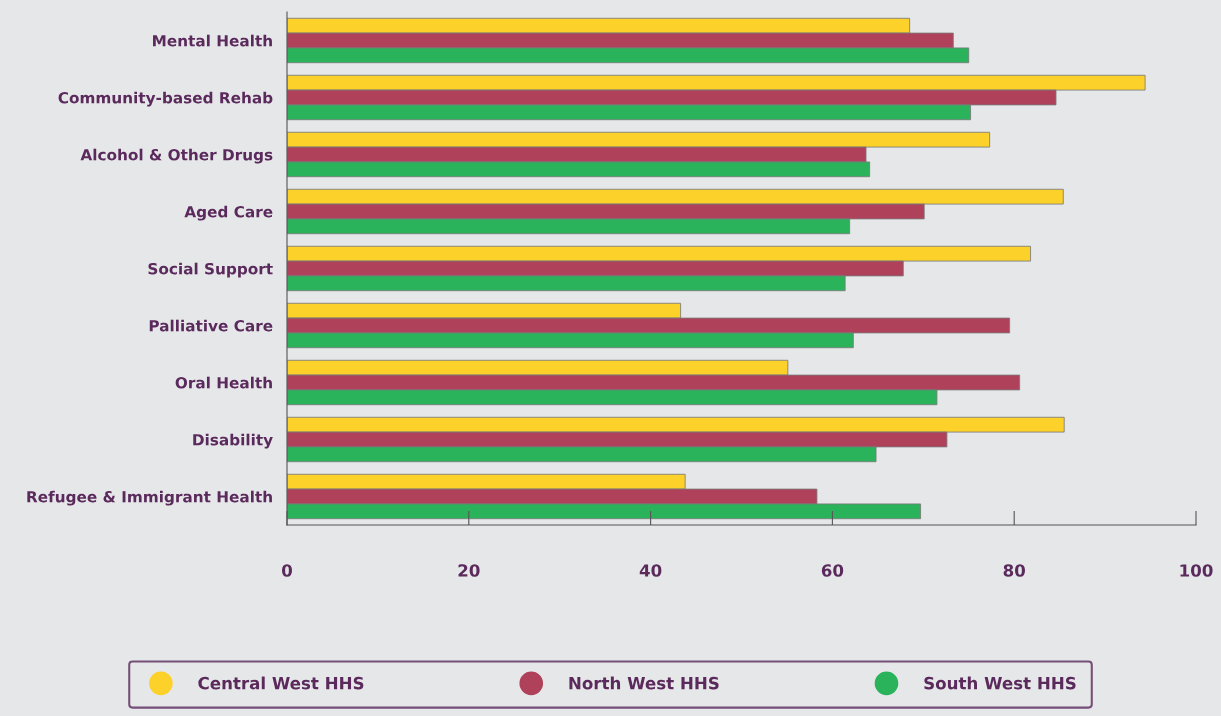 Image resolution: width=1221 pixels, height=716 pixels. Describe the element at coordinates (211, 325) in the screenshot. I see `y-tick-label: Palliative Care` at that location.